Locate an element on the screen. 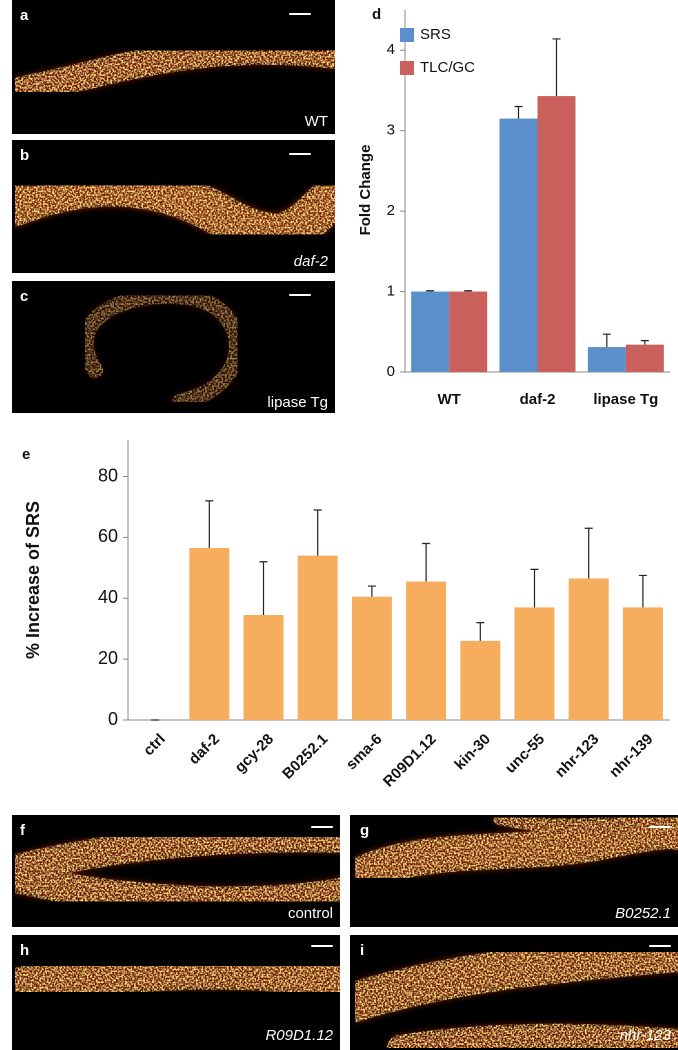 Image resolution: width=678 pixels, height=1050 pixels. x-tick-label: nhr-123 is located at coordinates (577, 756).